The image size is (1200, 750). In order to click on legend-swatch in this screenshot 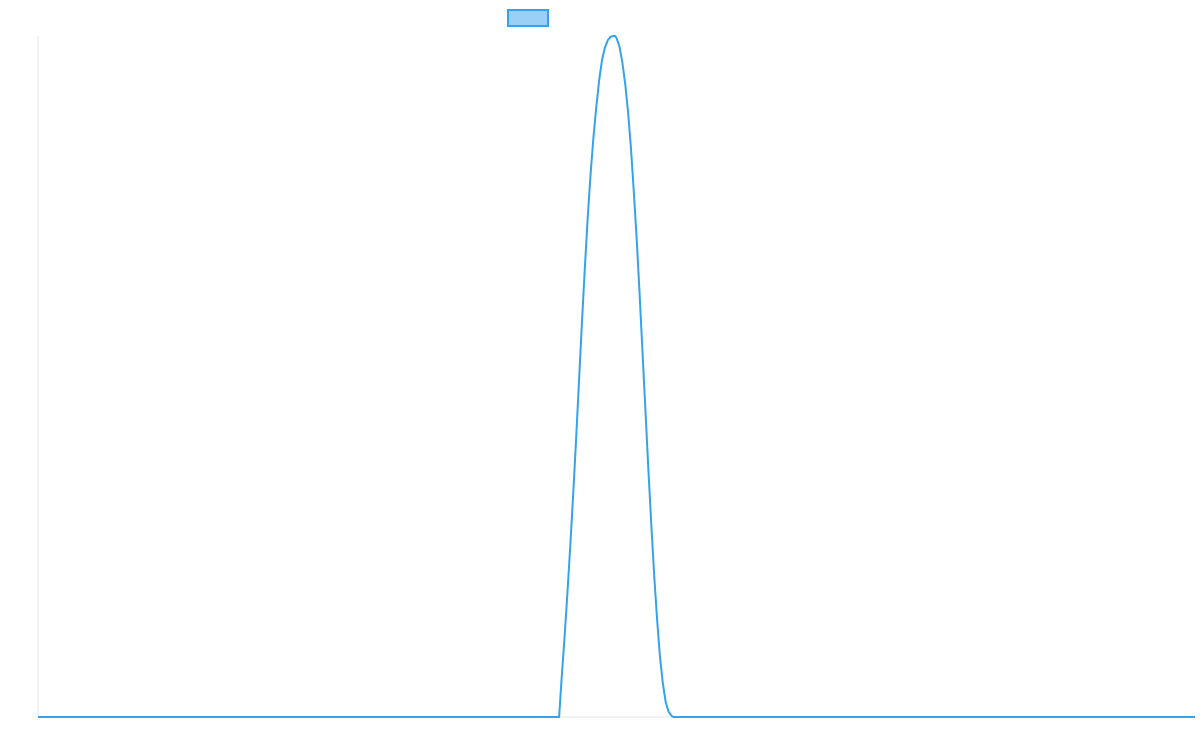, I will do `click(528, 18)`.